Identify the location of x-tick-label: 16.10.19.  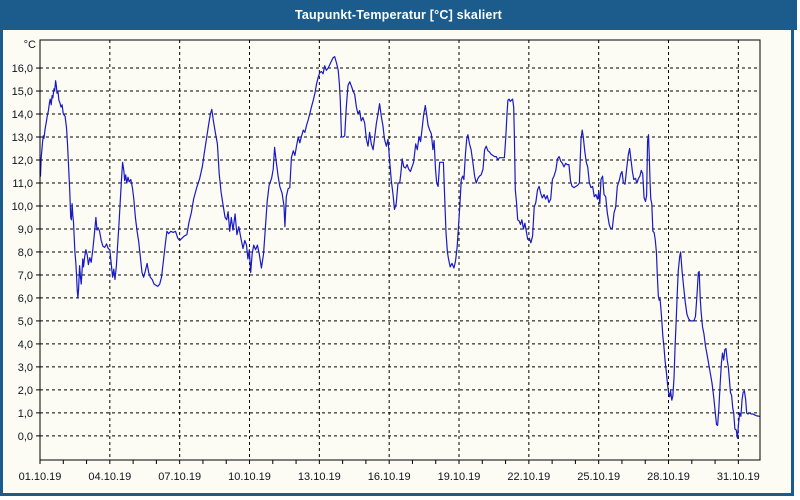
(389, 477).